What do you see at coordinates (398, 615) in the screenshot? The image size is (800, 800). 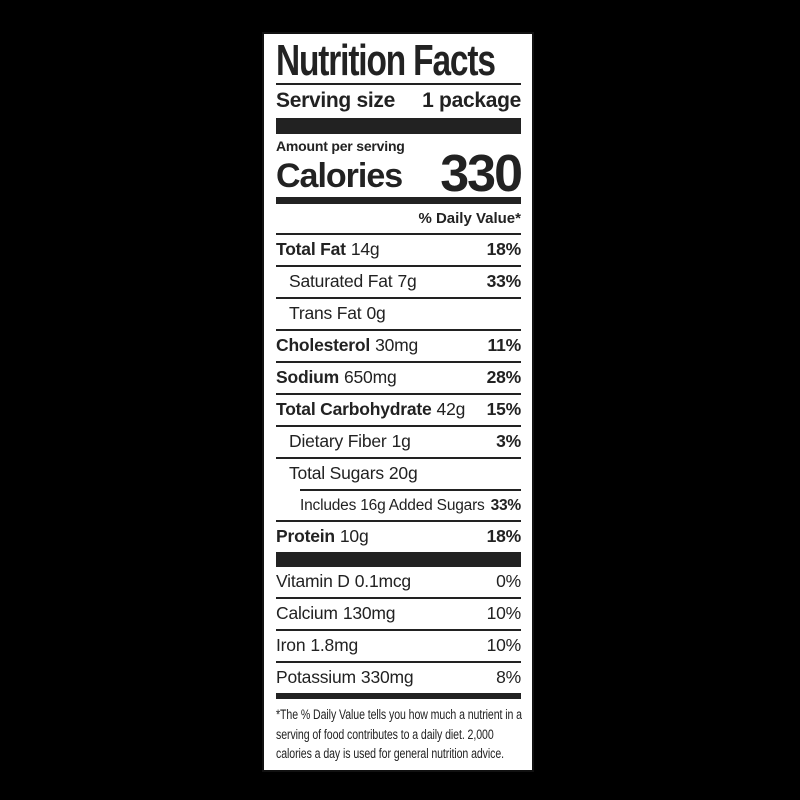 I see `vitamin-row-calcium: Calcium 130mg 10%` at bounding box center [398, 615].